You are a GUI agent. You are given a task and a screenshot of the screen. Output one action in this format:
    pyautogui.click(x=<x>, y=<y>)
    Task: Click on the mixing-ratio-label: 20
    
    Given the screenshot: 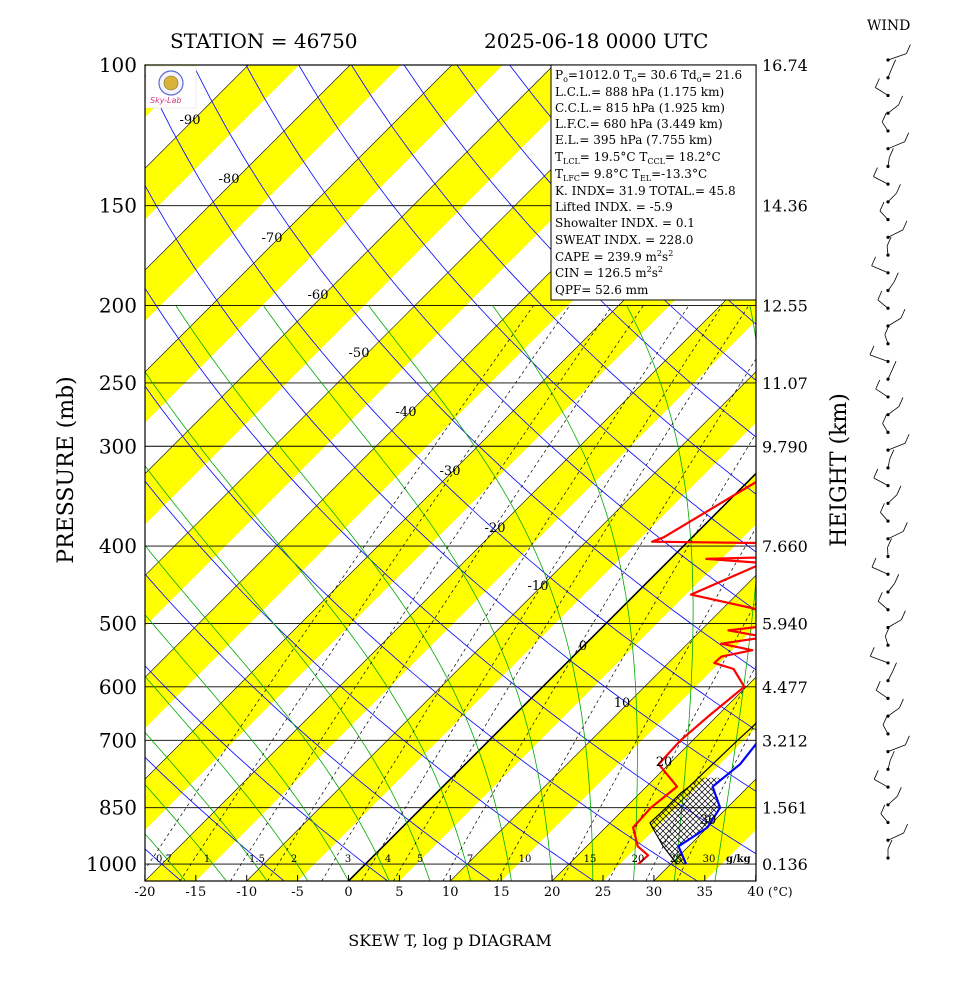 What is the action you would take?
    pyautogui.click(x=638, y=859)
    